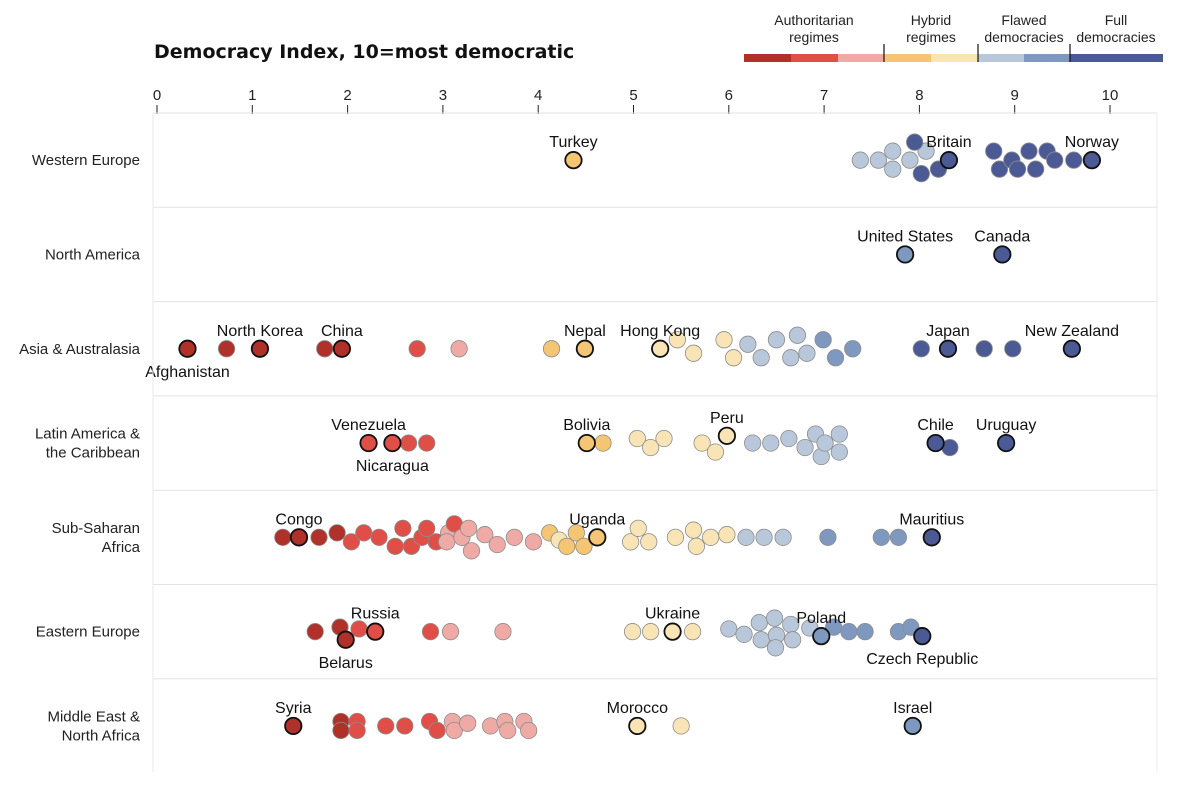  What do you see at coordinates (729, 95) in the screenshot?
I see `x-tick-label: 6` at bounding box center [729, 95].